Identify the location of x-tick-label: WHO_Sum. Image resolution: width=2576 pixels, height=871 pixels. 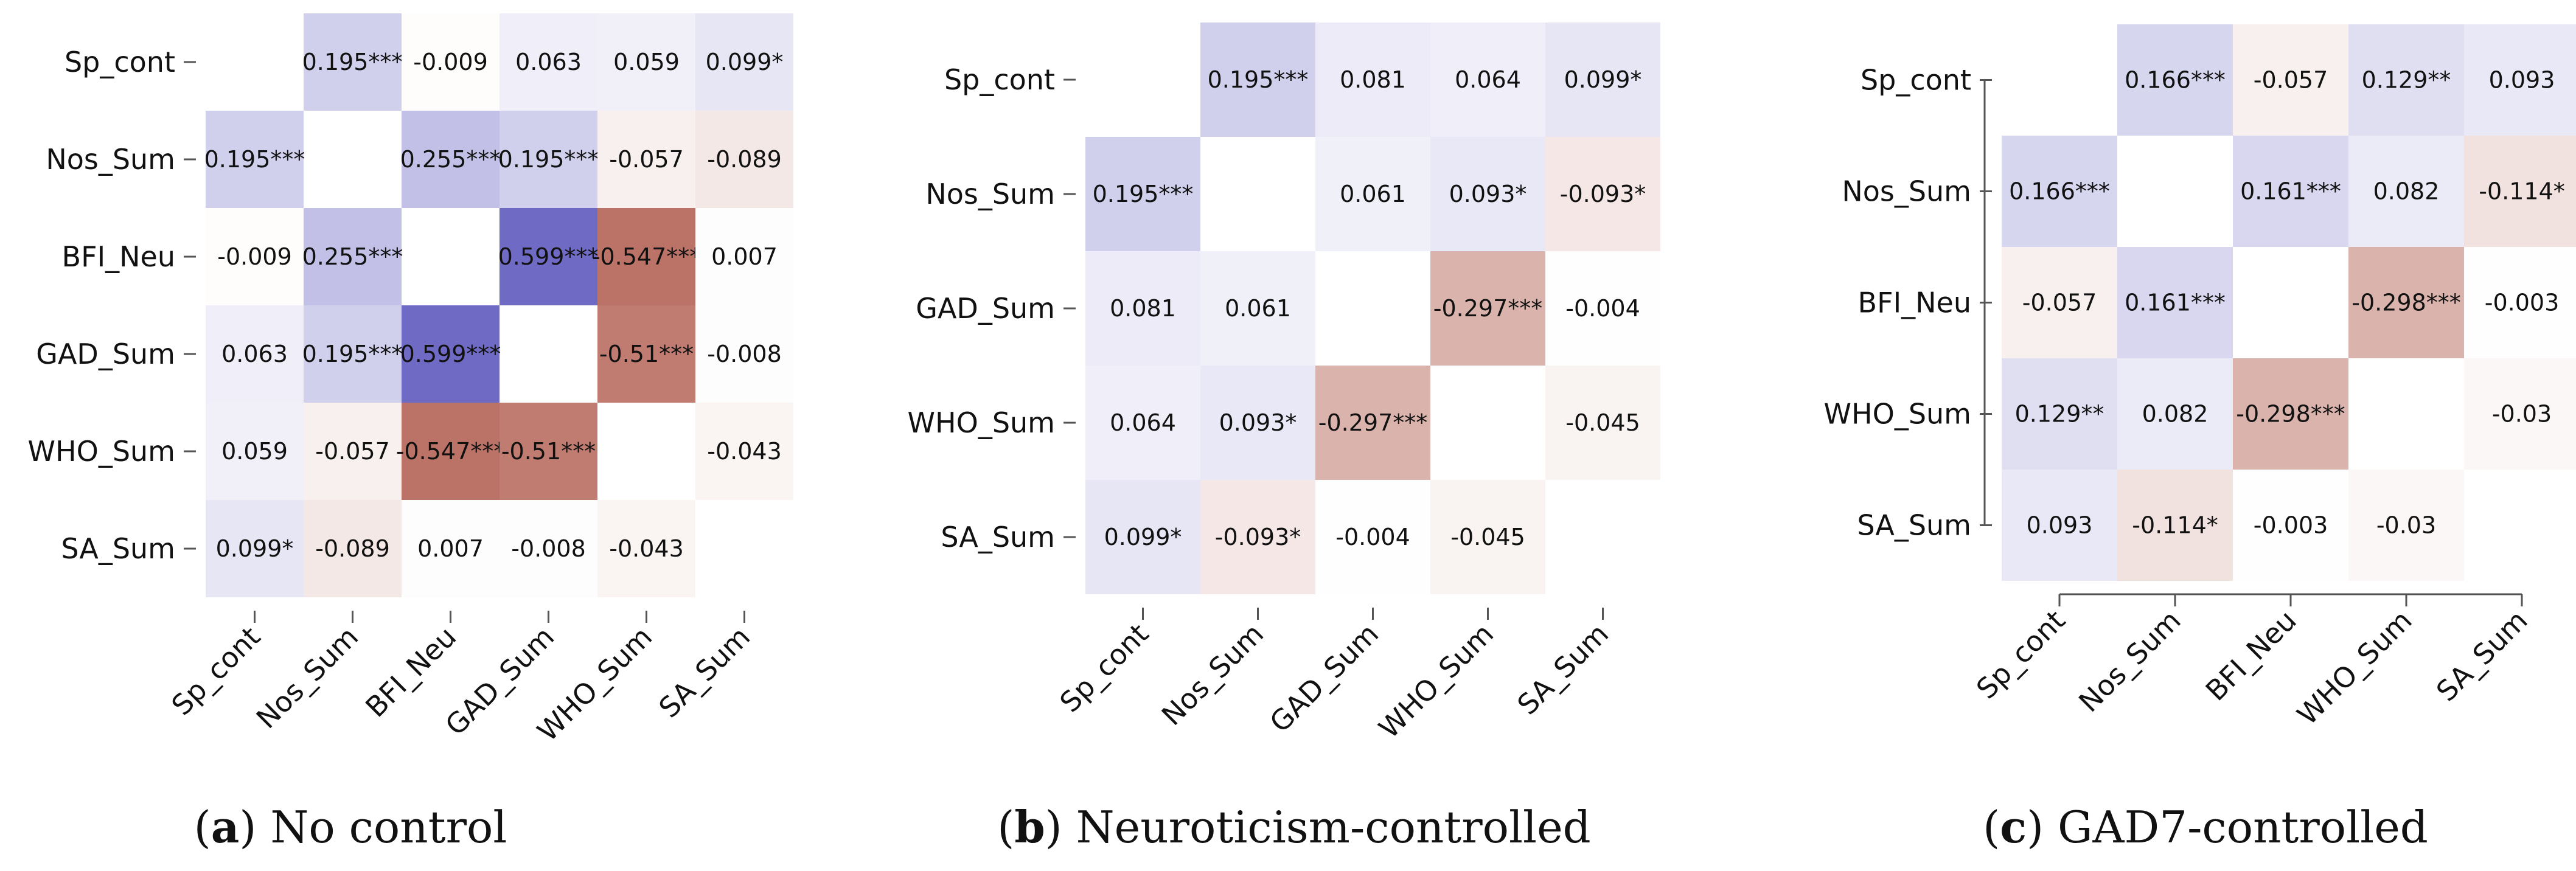
(2354, 668).